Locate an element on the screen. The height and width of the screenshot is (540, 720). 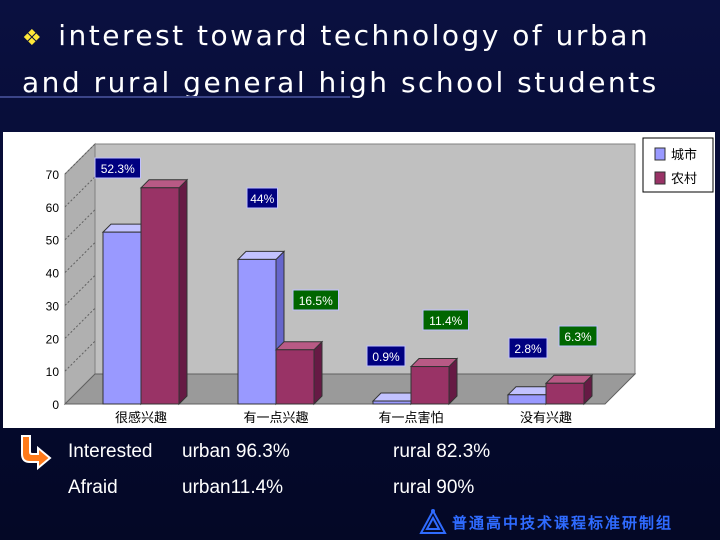
curved-arrow-icon is located at coordinates (36, 453).